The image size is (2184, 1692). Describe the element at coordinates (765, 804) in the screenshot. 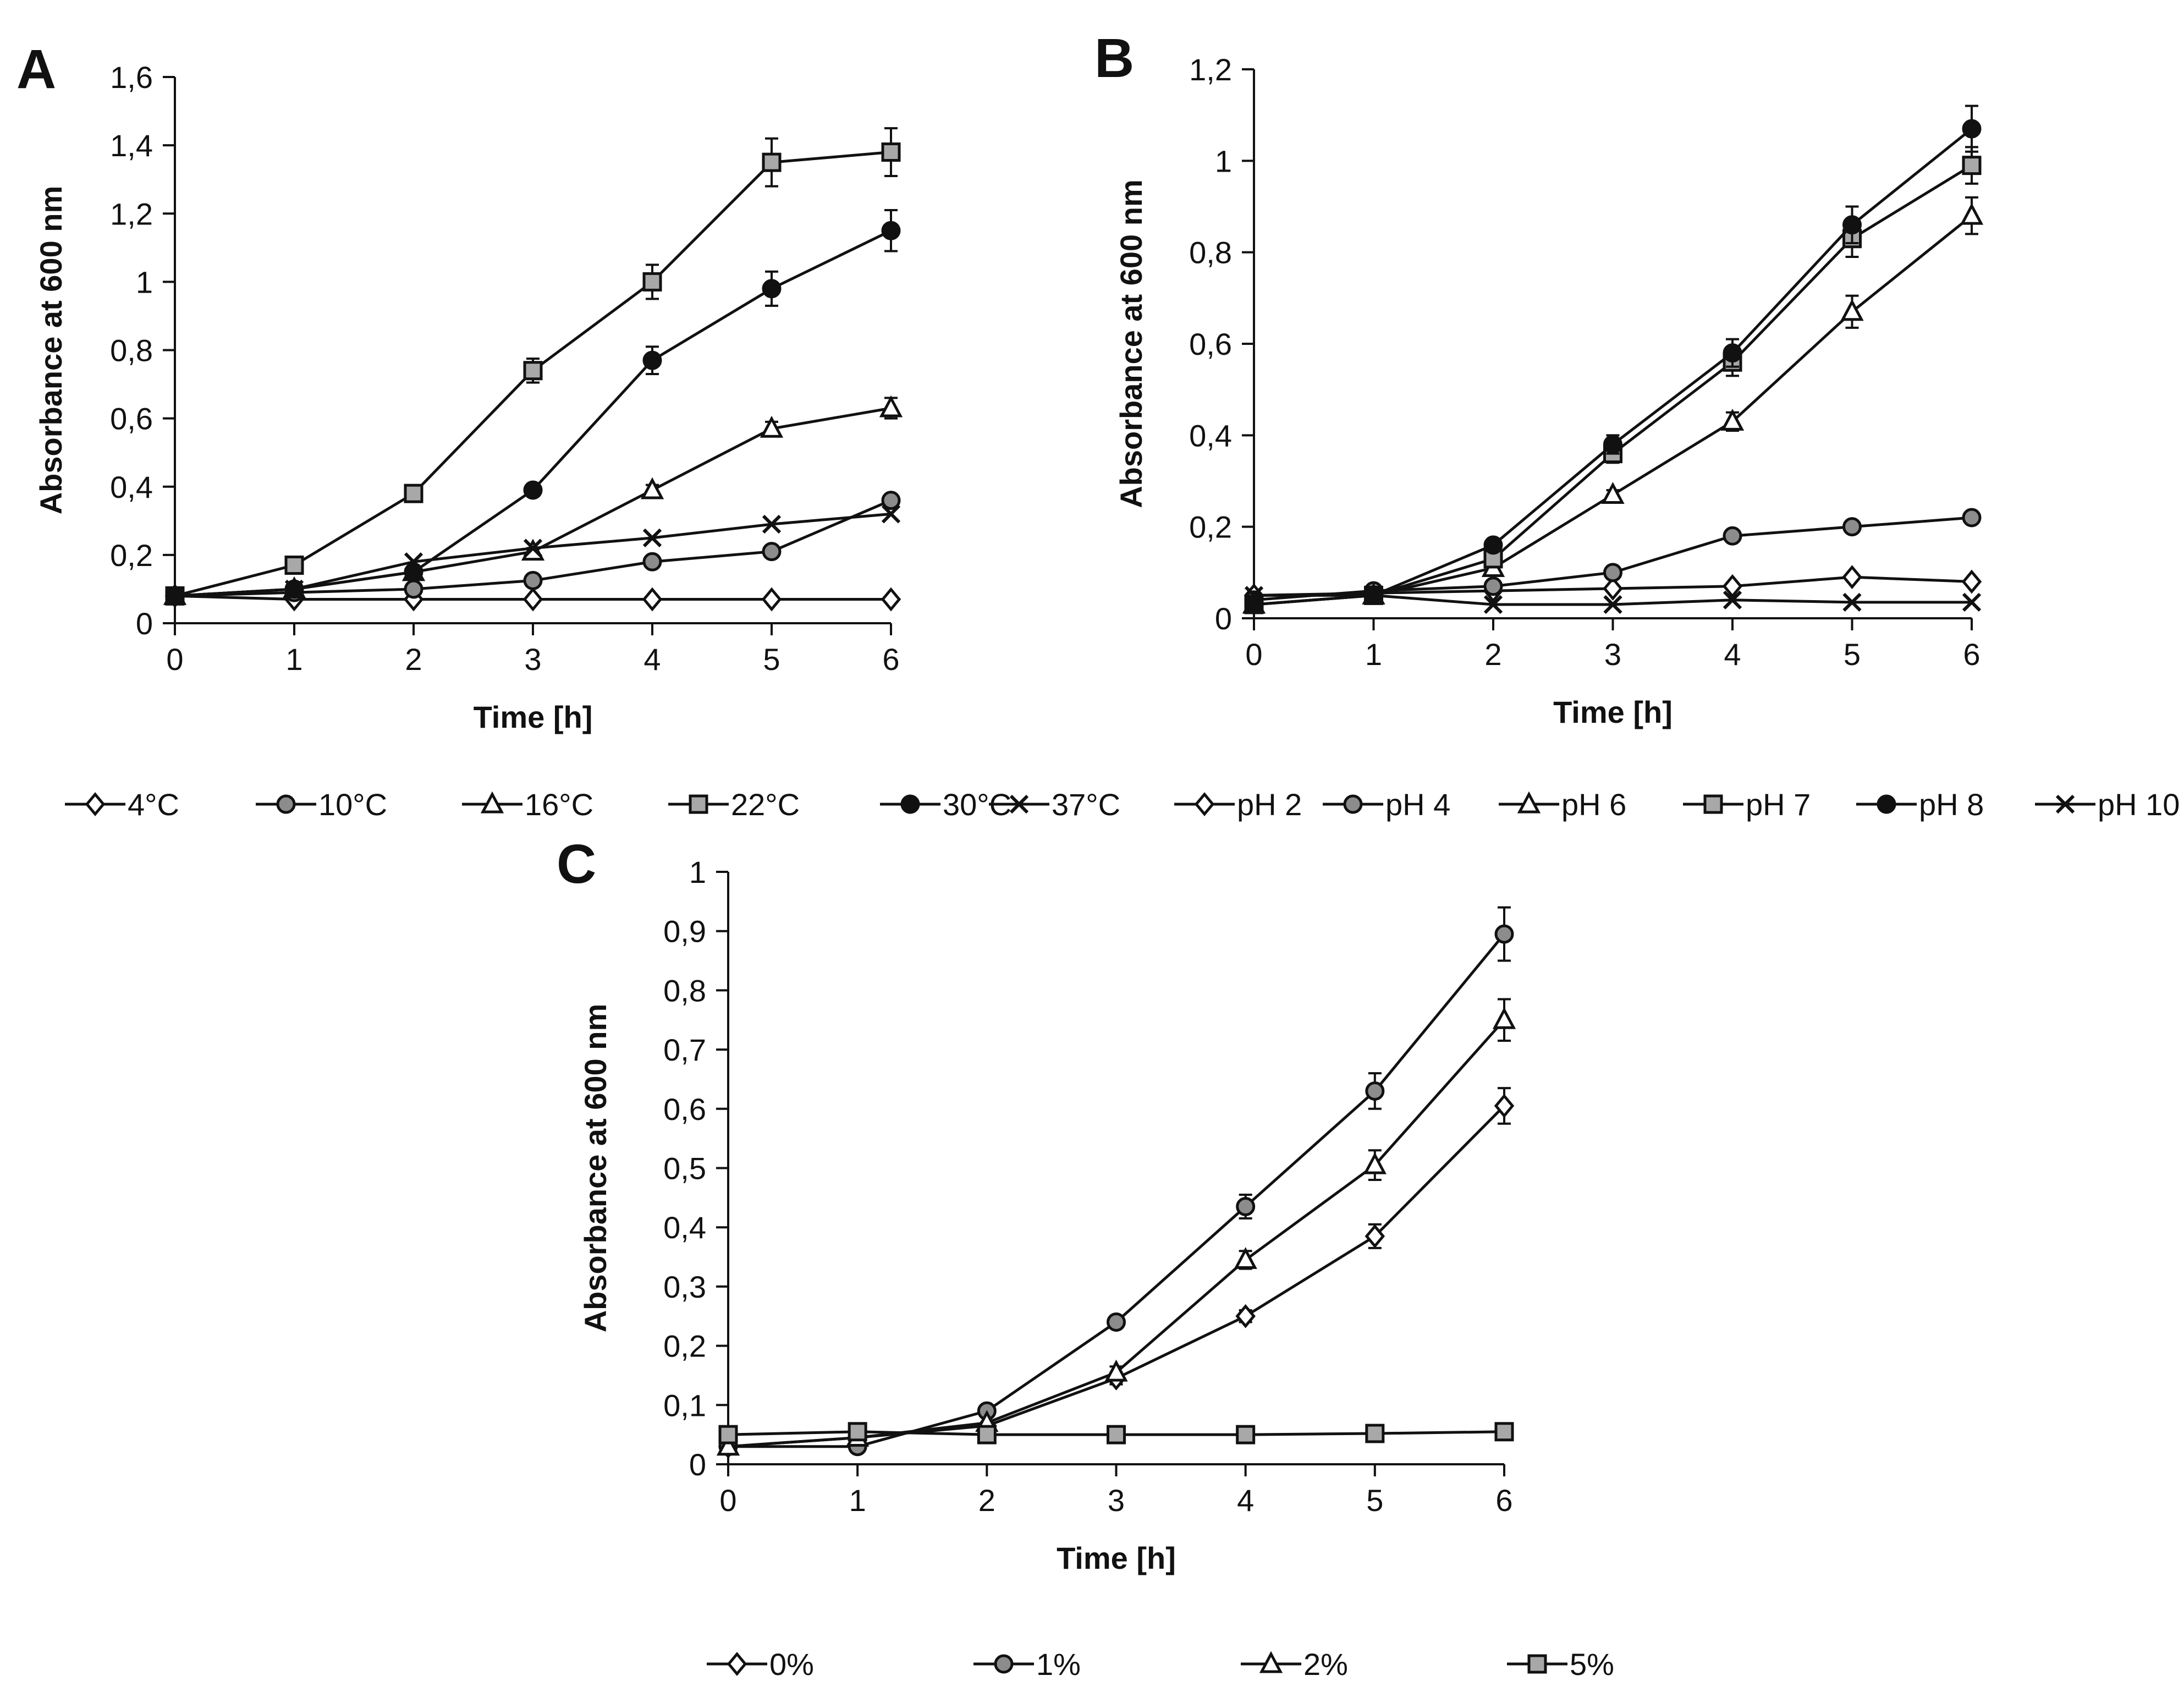

I see `legend-label: 22°C` at that location.